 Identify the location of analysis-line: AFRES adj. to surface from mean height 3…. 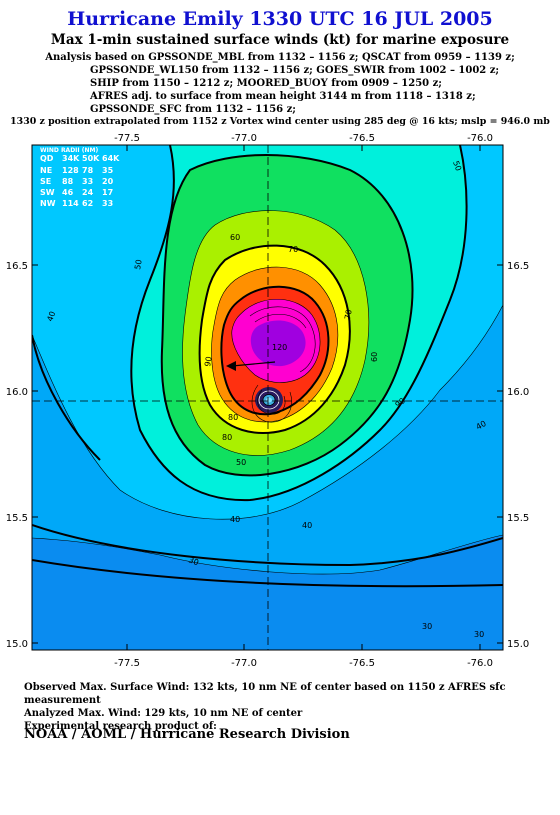
(283, 96).